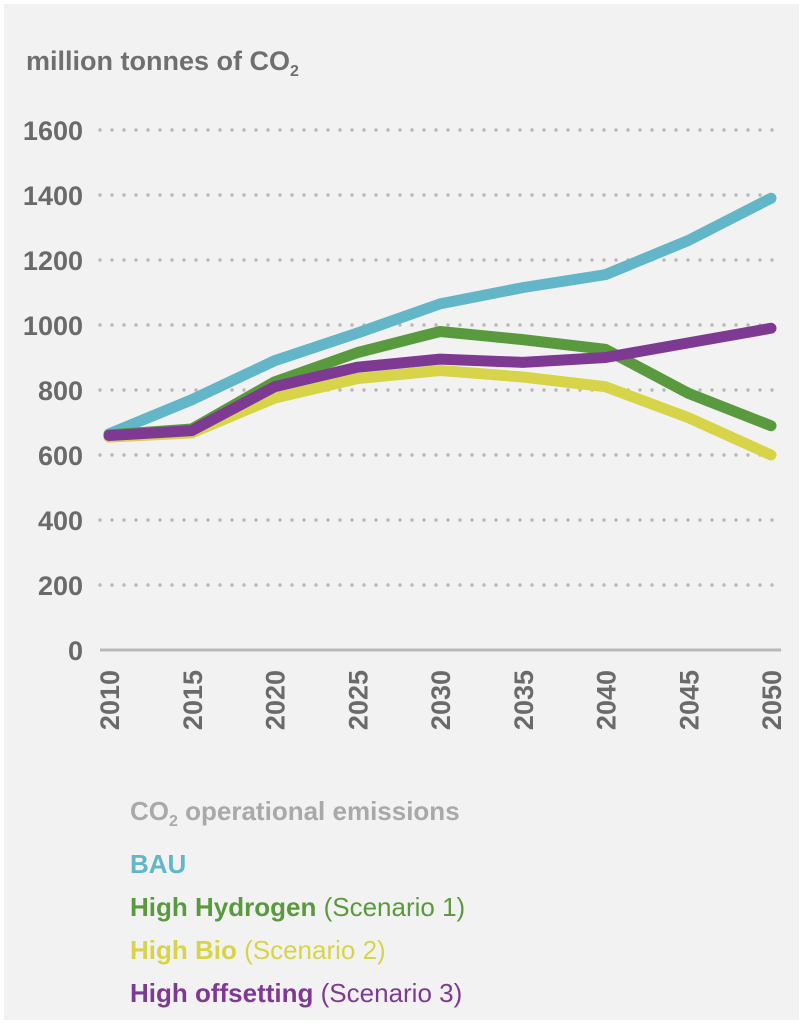  I want to click on legend-item-high-hydrogen: High Hydrogen (Scenario 1), so click(297, 907).